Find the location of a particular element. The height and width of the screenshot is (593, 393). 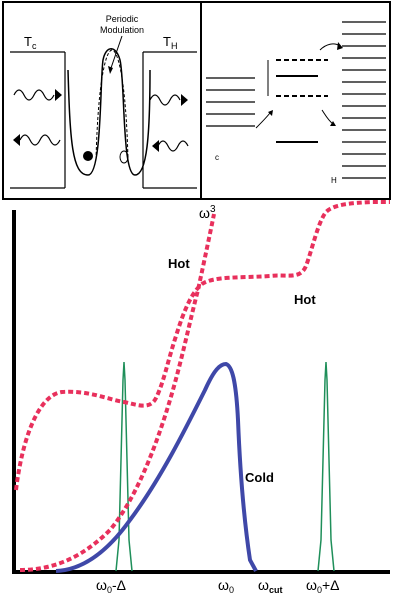

cold-label: Cold is located at coordinates (259, 477).